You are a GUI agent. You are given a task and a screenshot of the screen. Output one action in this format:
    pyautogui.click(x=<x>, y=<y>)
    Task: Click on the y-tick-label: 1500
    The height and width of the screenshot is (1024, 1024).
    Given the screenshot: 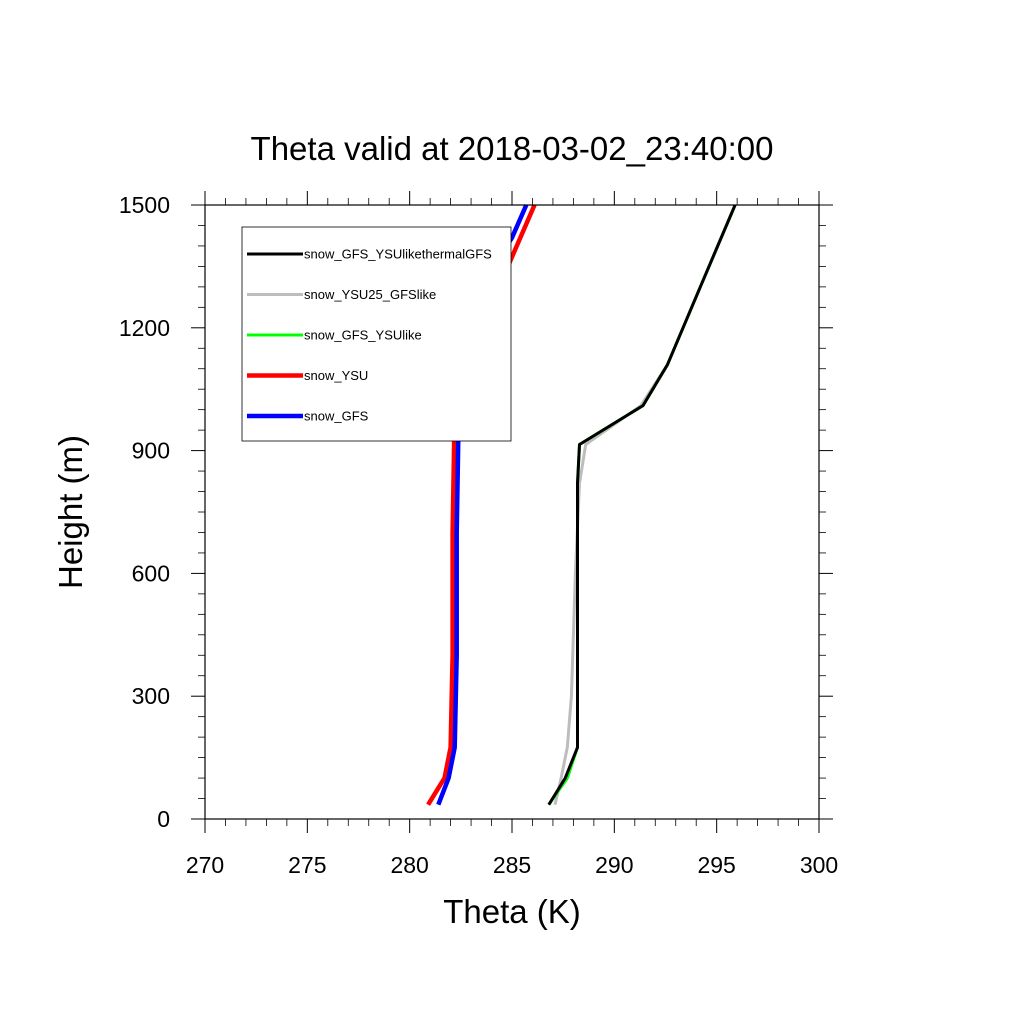 What is the action you would take?
    pyautogui.click(x=144, y=205)
    